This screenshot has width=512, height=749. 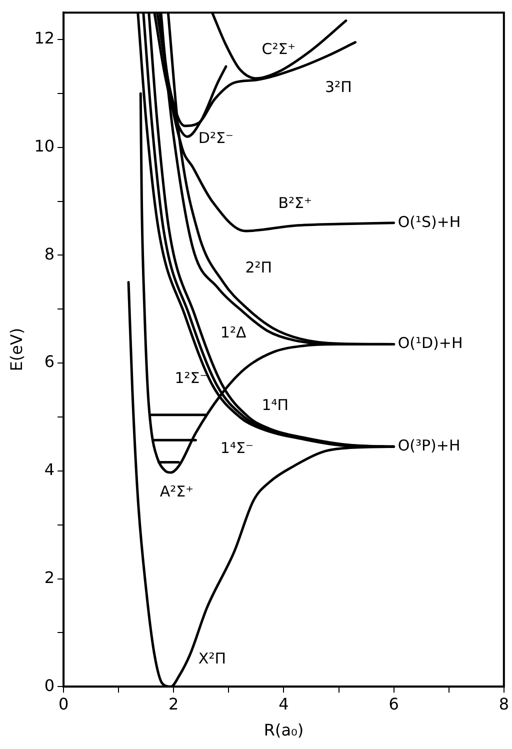 I want to click on y-tick-label: 0, so click(x=49, y=685).